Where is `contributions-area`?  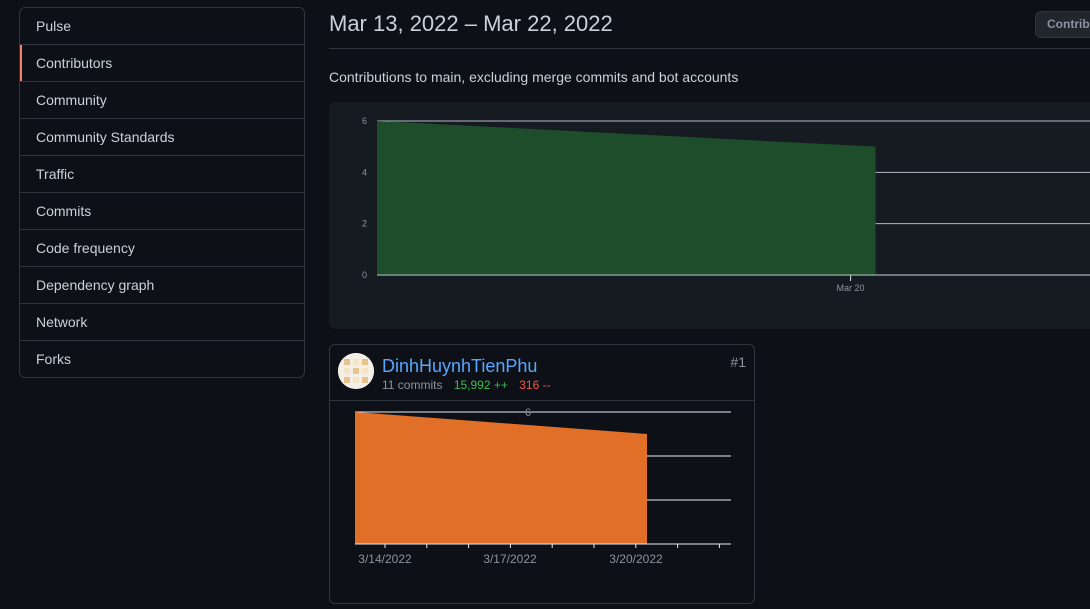 contributions-area is located at coordinates (626, 198).